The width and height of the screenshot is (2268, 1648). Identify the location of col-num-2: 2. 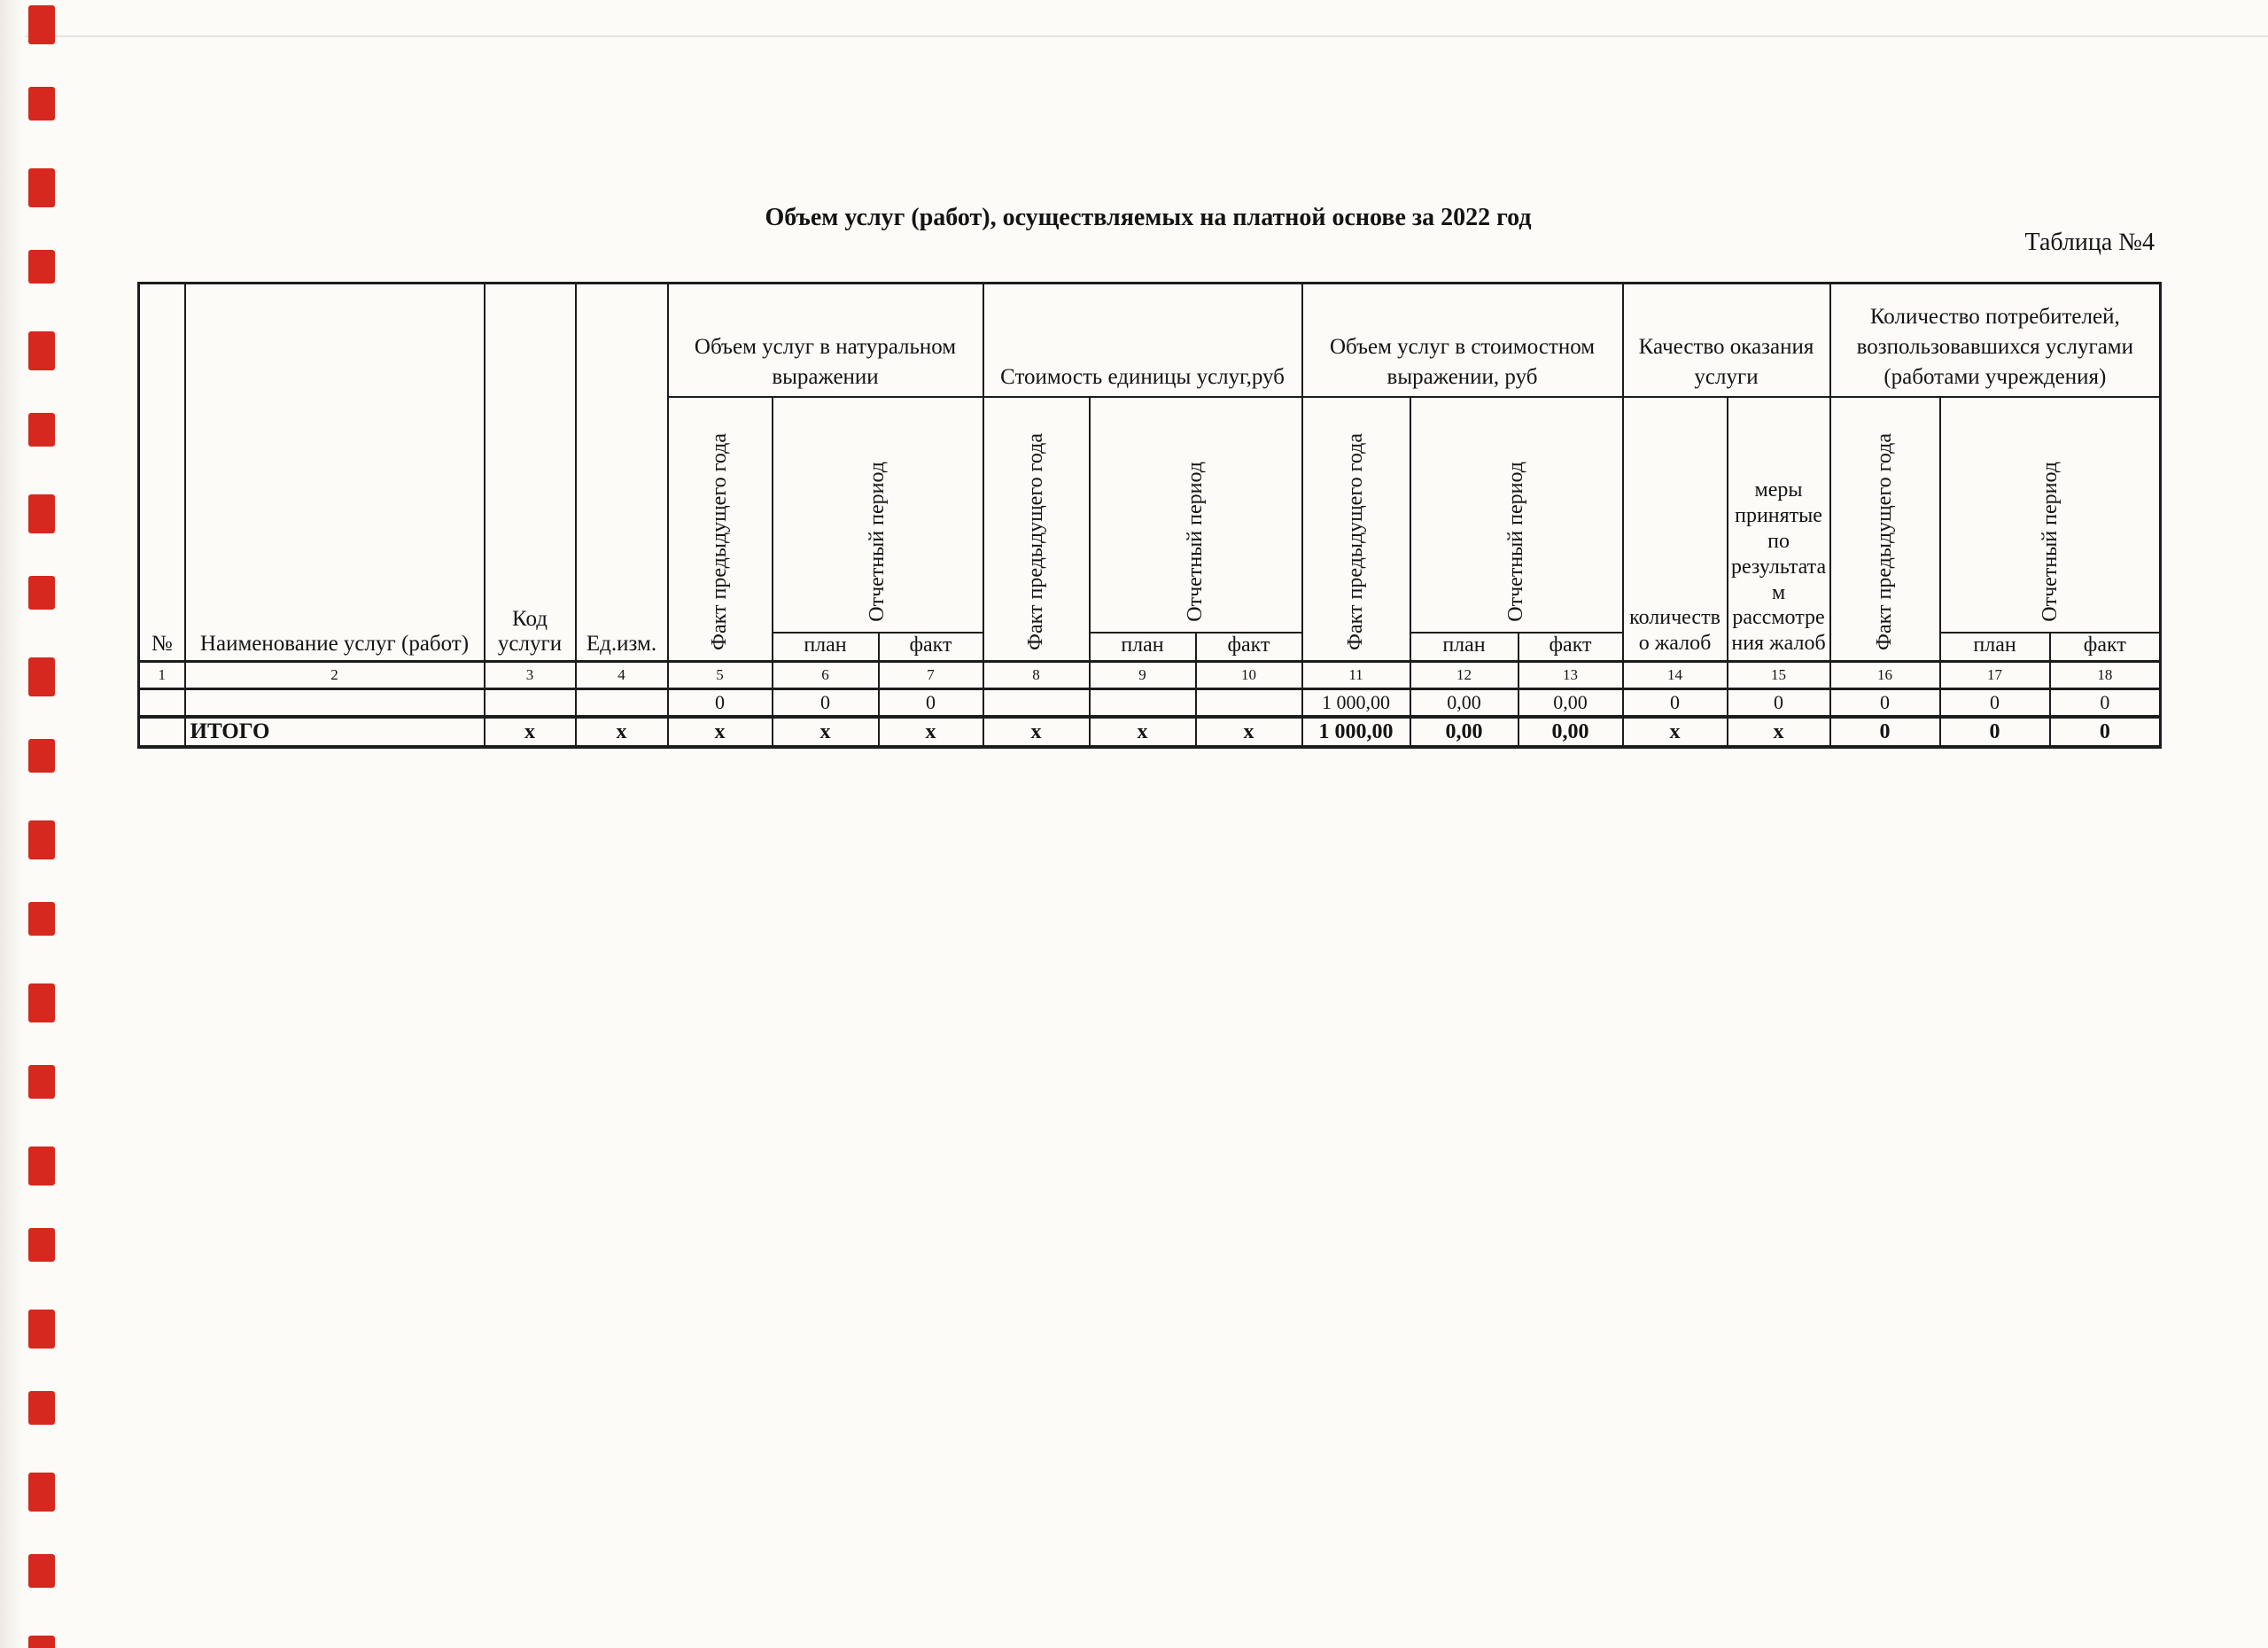
(334, 675).